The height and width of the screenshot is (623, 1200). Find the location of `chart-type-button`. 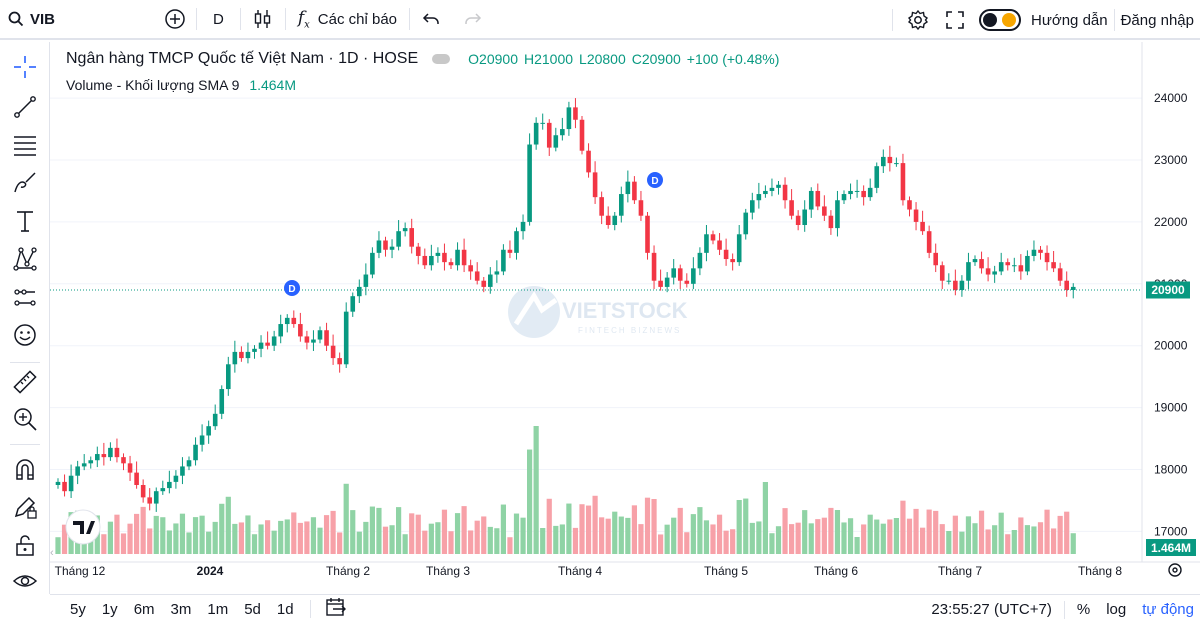

chart-type-button is located at coordinates (263, 19).